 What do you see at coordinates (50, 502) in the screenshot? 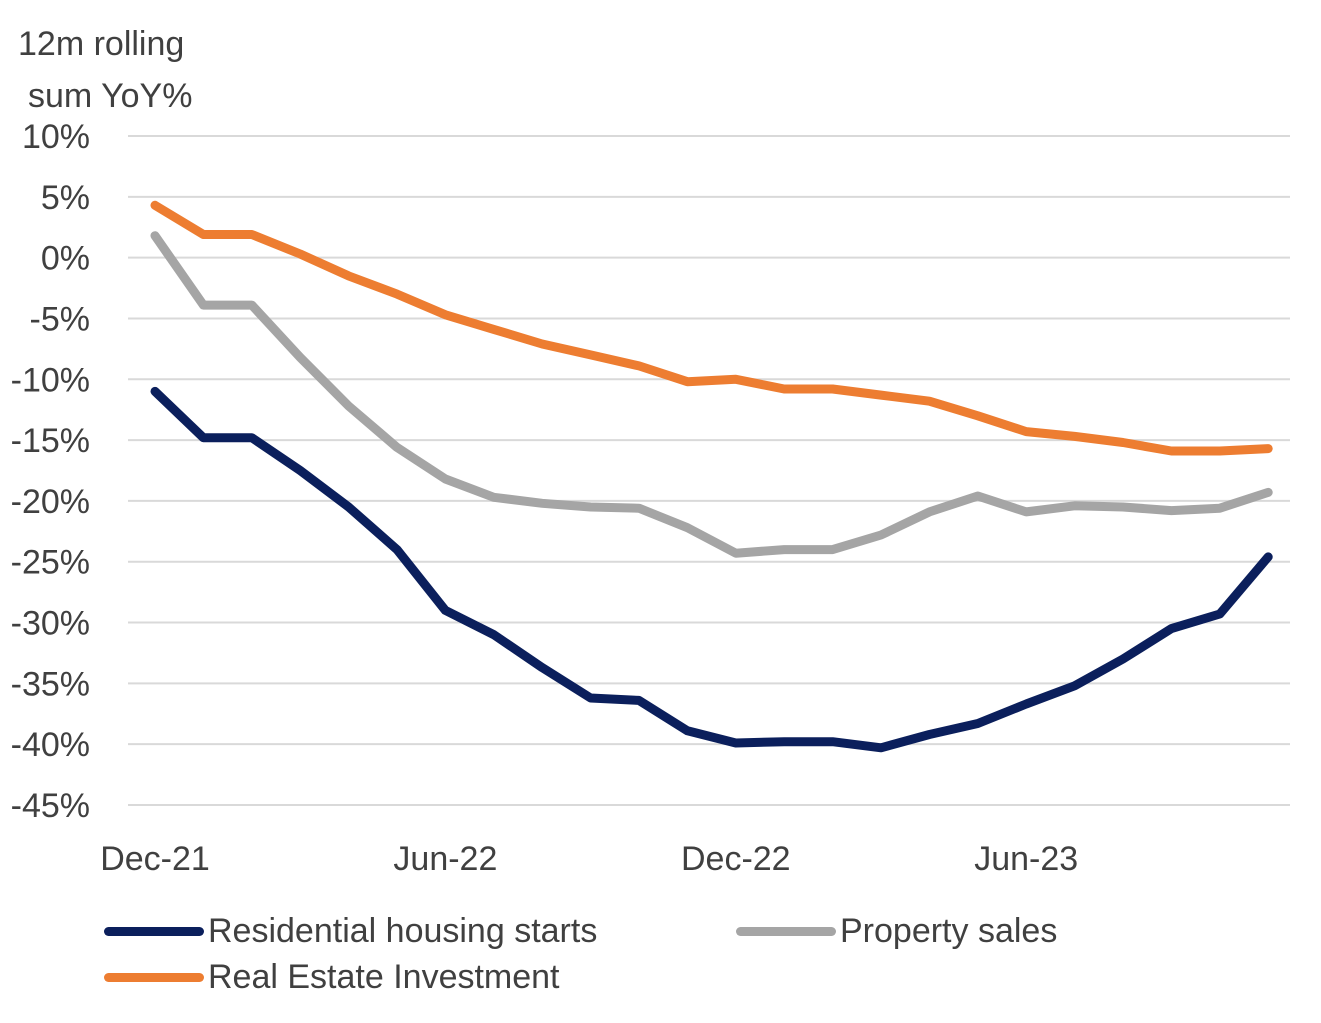
I see `y-tick-label-20: -20%` at bounding box center [50, 502].